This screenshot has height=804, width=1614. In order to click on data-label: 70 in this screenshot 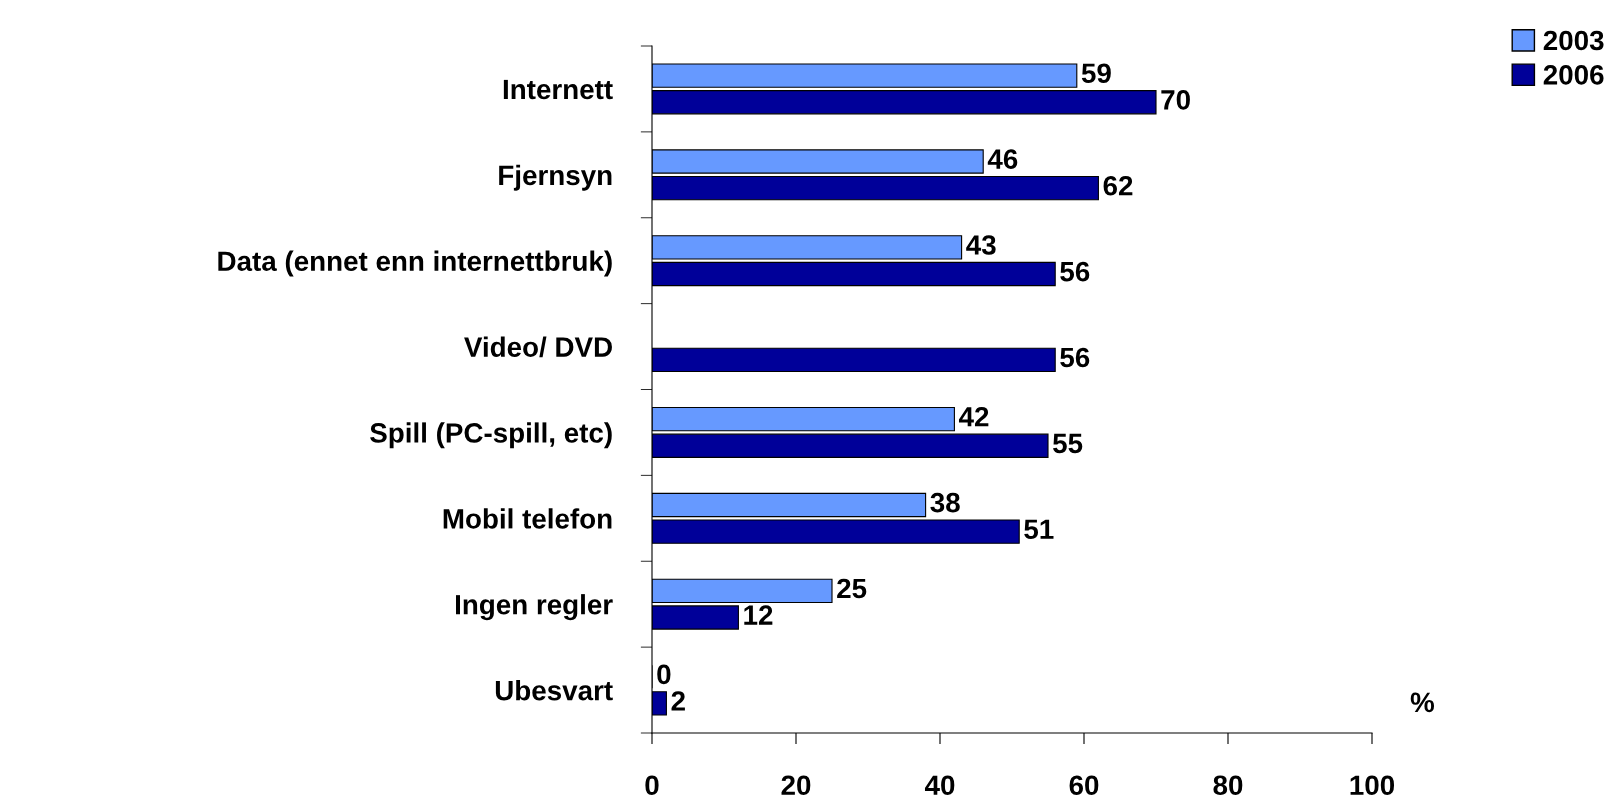, I will do `click(1175, 100)`.